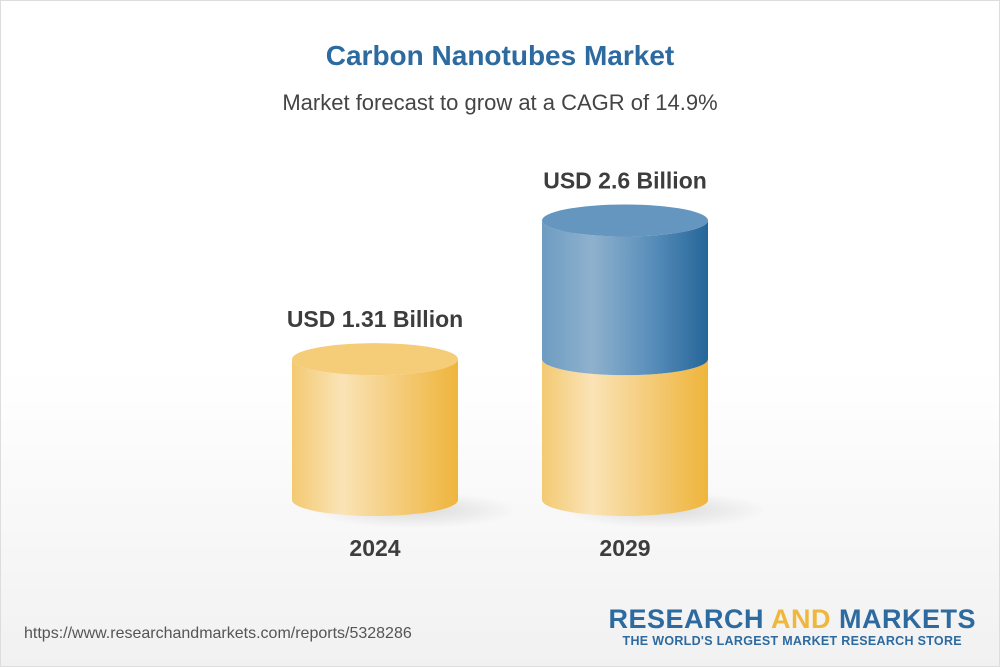 This screenshot has width=1000, height=667. I want to click on category-label: 2024, so click(374, 548).